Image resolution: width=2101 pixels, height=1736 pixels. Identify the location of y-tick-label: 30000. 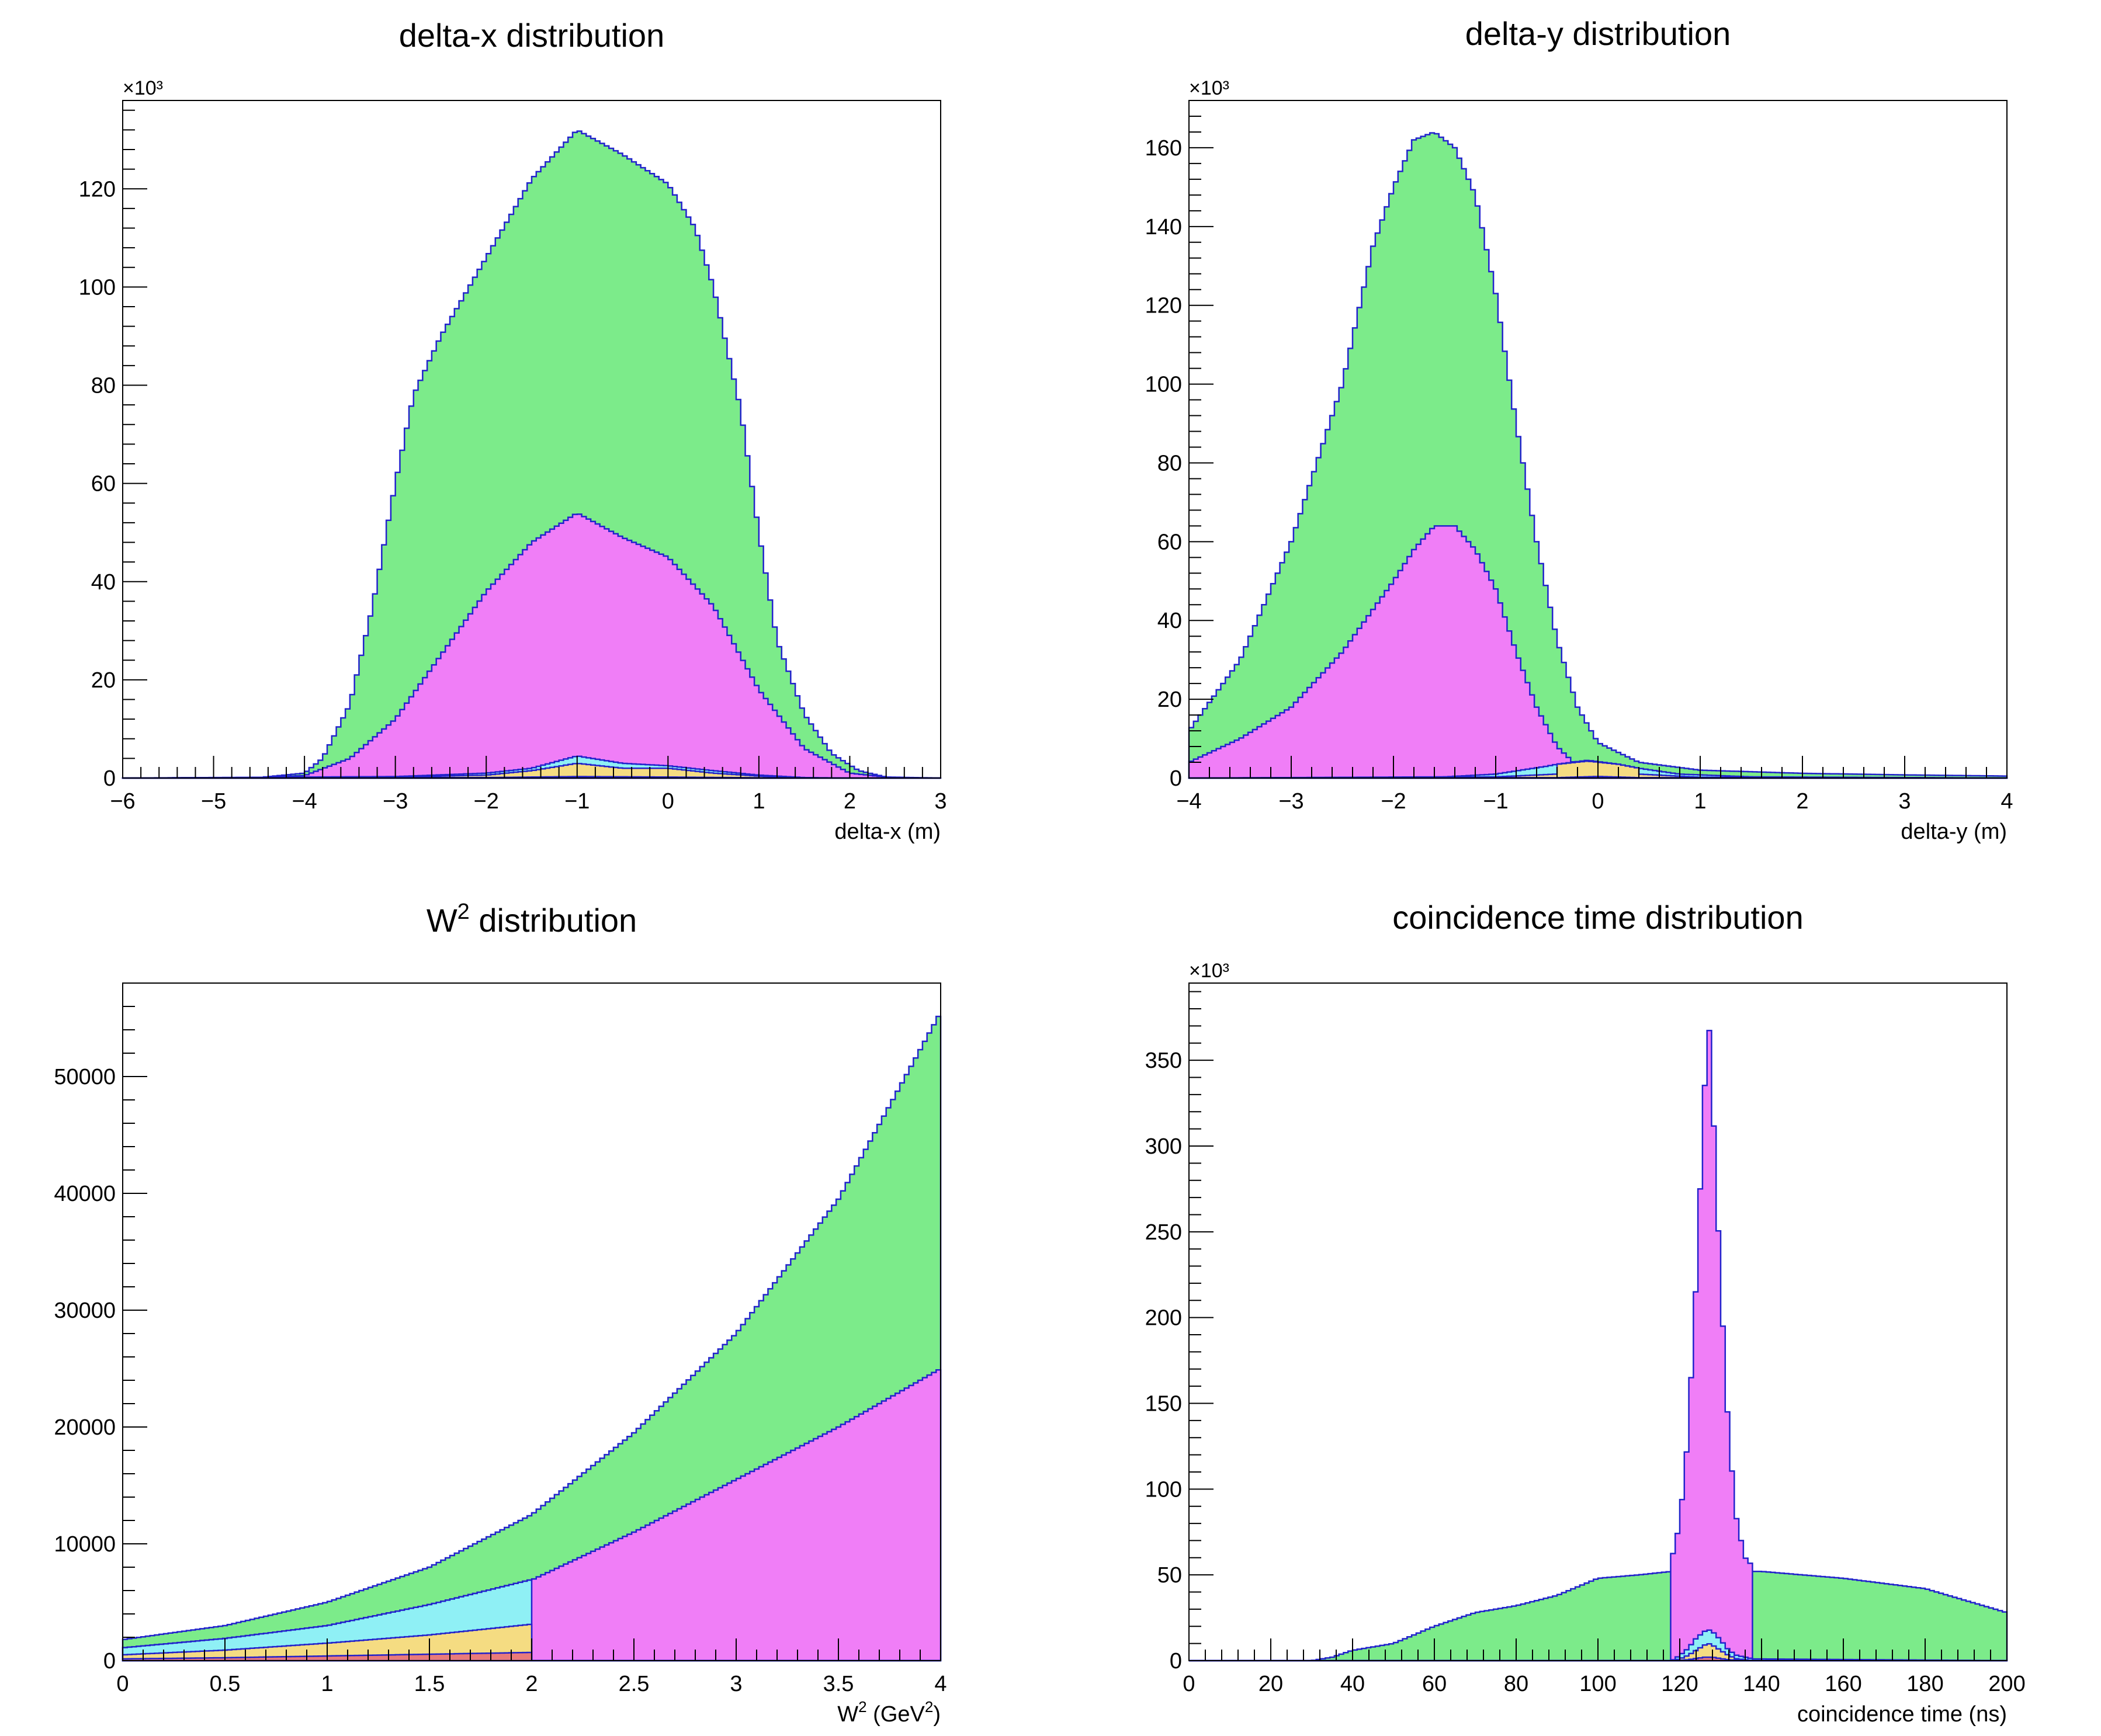
(85, 1310).